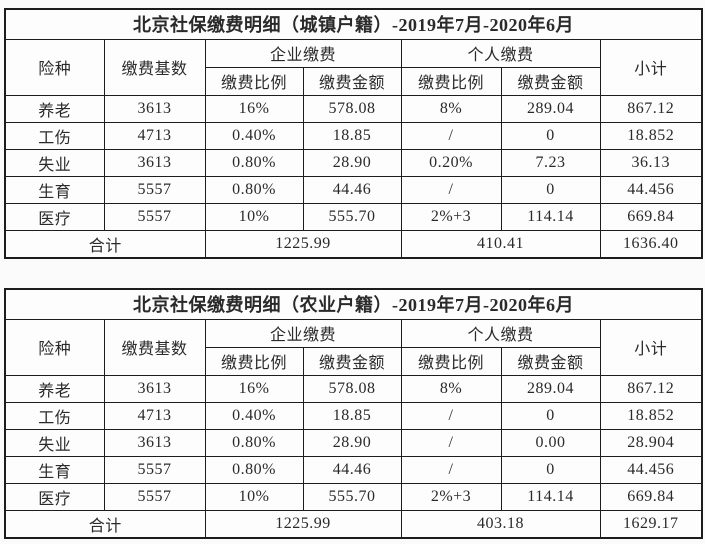 Image resolution: width=705 pixels, height=544 pixels. What do you see at coordinates (451, 162) in the screenshot?
I see `cell-personal-ratio: 0.20%` at bounding box center [451, 162].